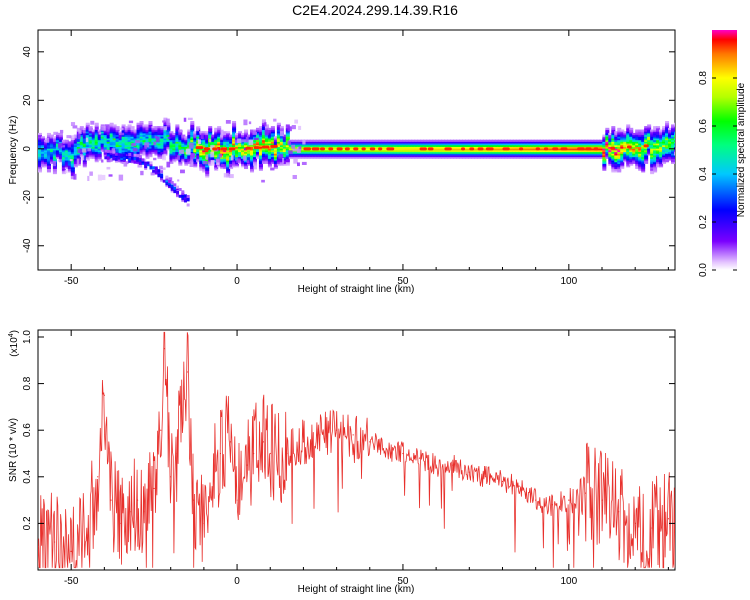 The height and width of the screenshot is (600, 750). Describe the element at coordinates (54, 542) in the screenshot. I see `snr-point` at that location.